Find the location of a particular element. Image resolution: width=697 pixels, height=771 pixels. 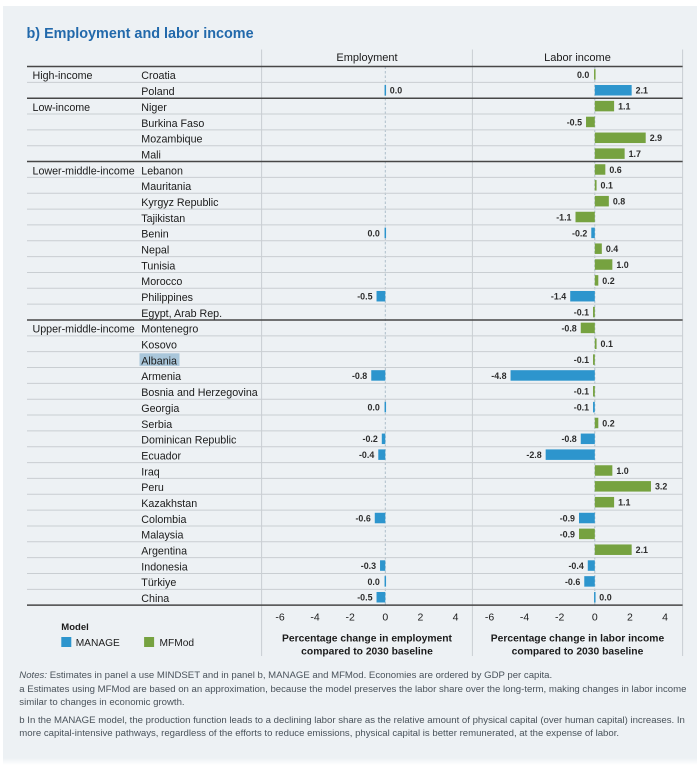

svg-text: Burkina Faso is located at coordinates (172, 124).